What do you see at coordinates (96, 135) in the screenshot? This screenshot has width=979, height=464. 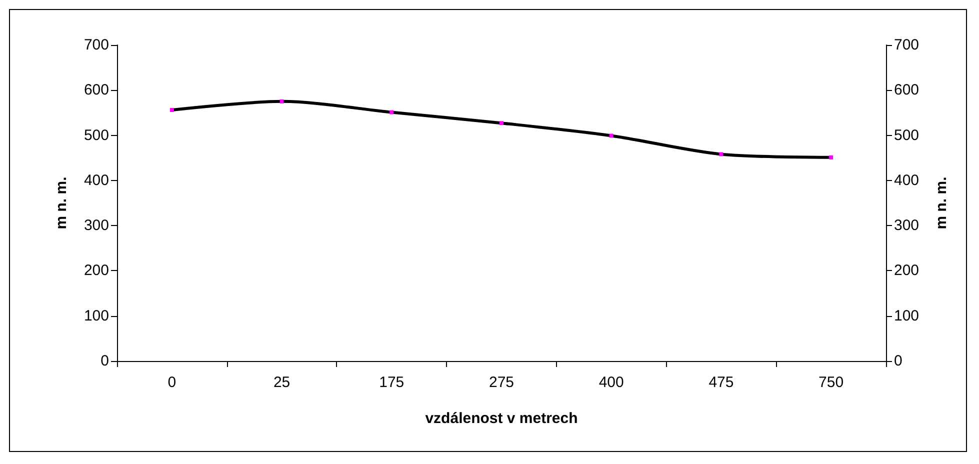 I see `y-tick-label: 500` at bounding box center [96, 135].